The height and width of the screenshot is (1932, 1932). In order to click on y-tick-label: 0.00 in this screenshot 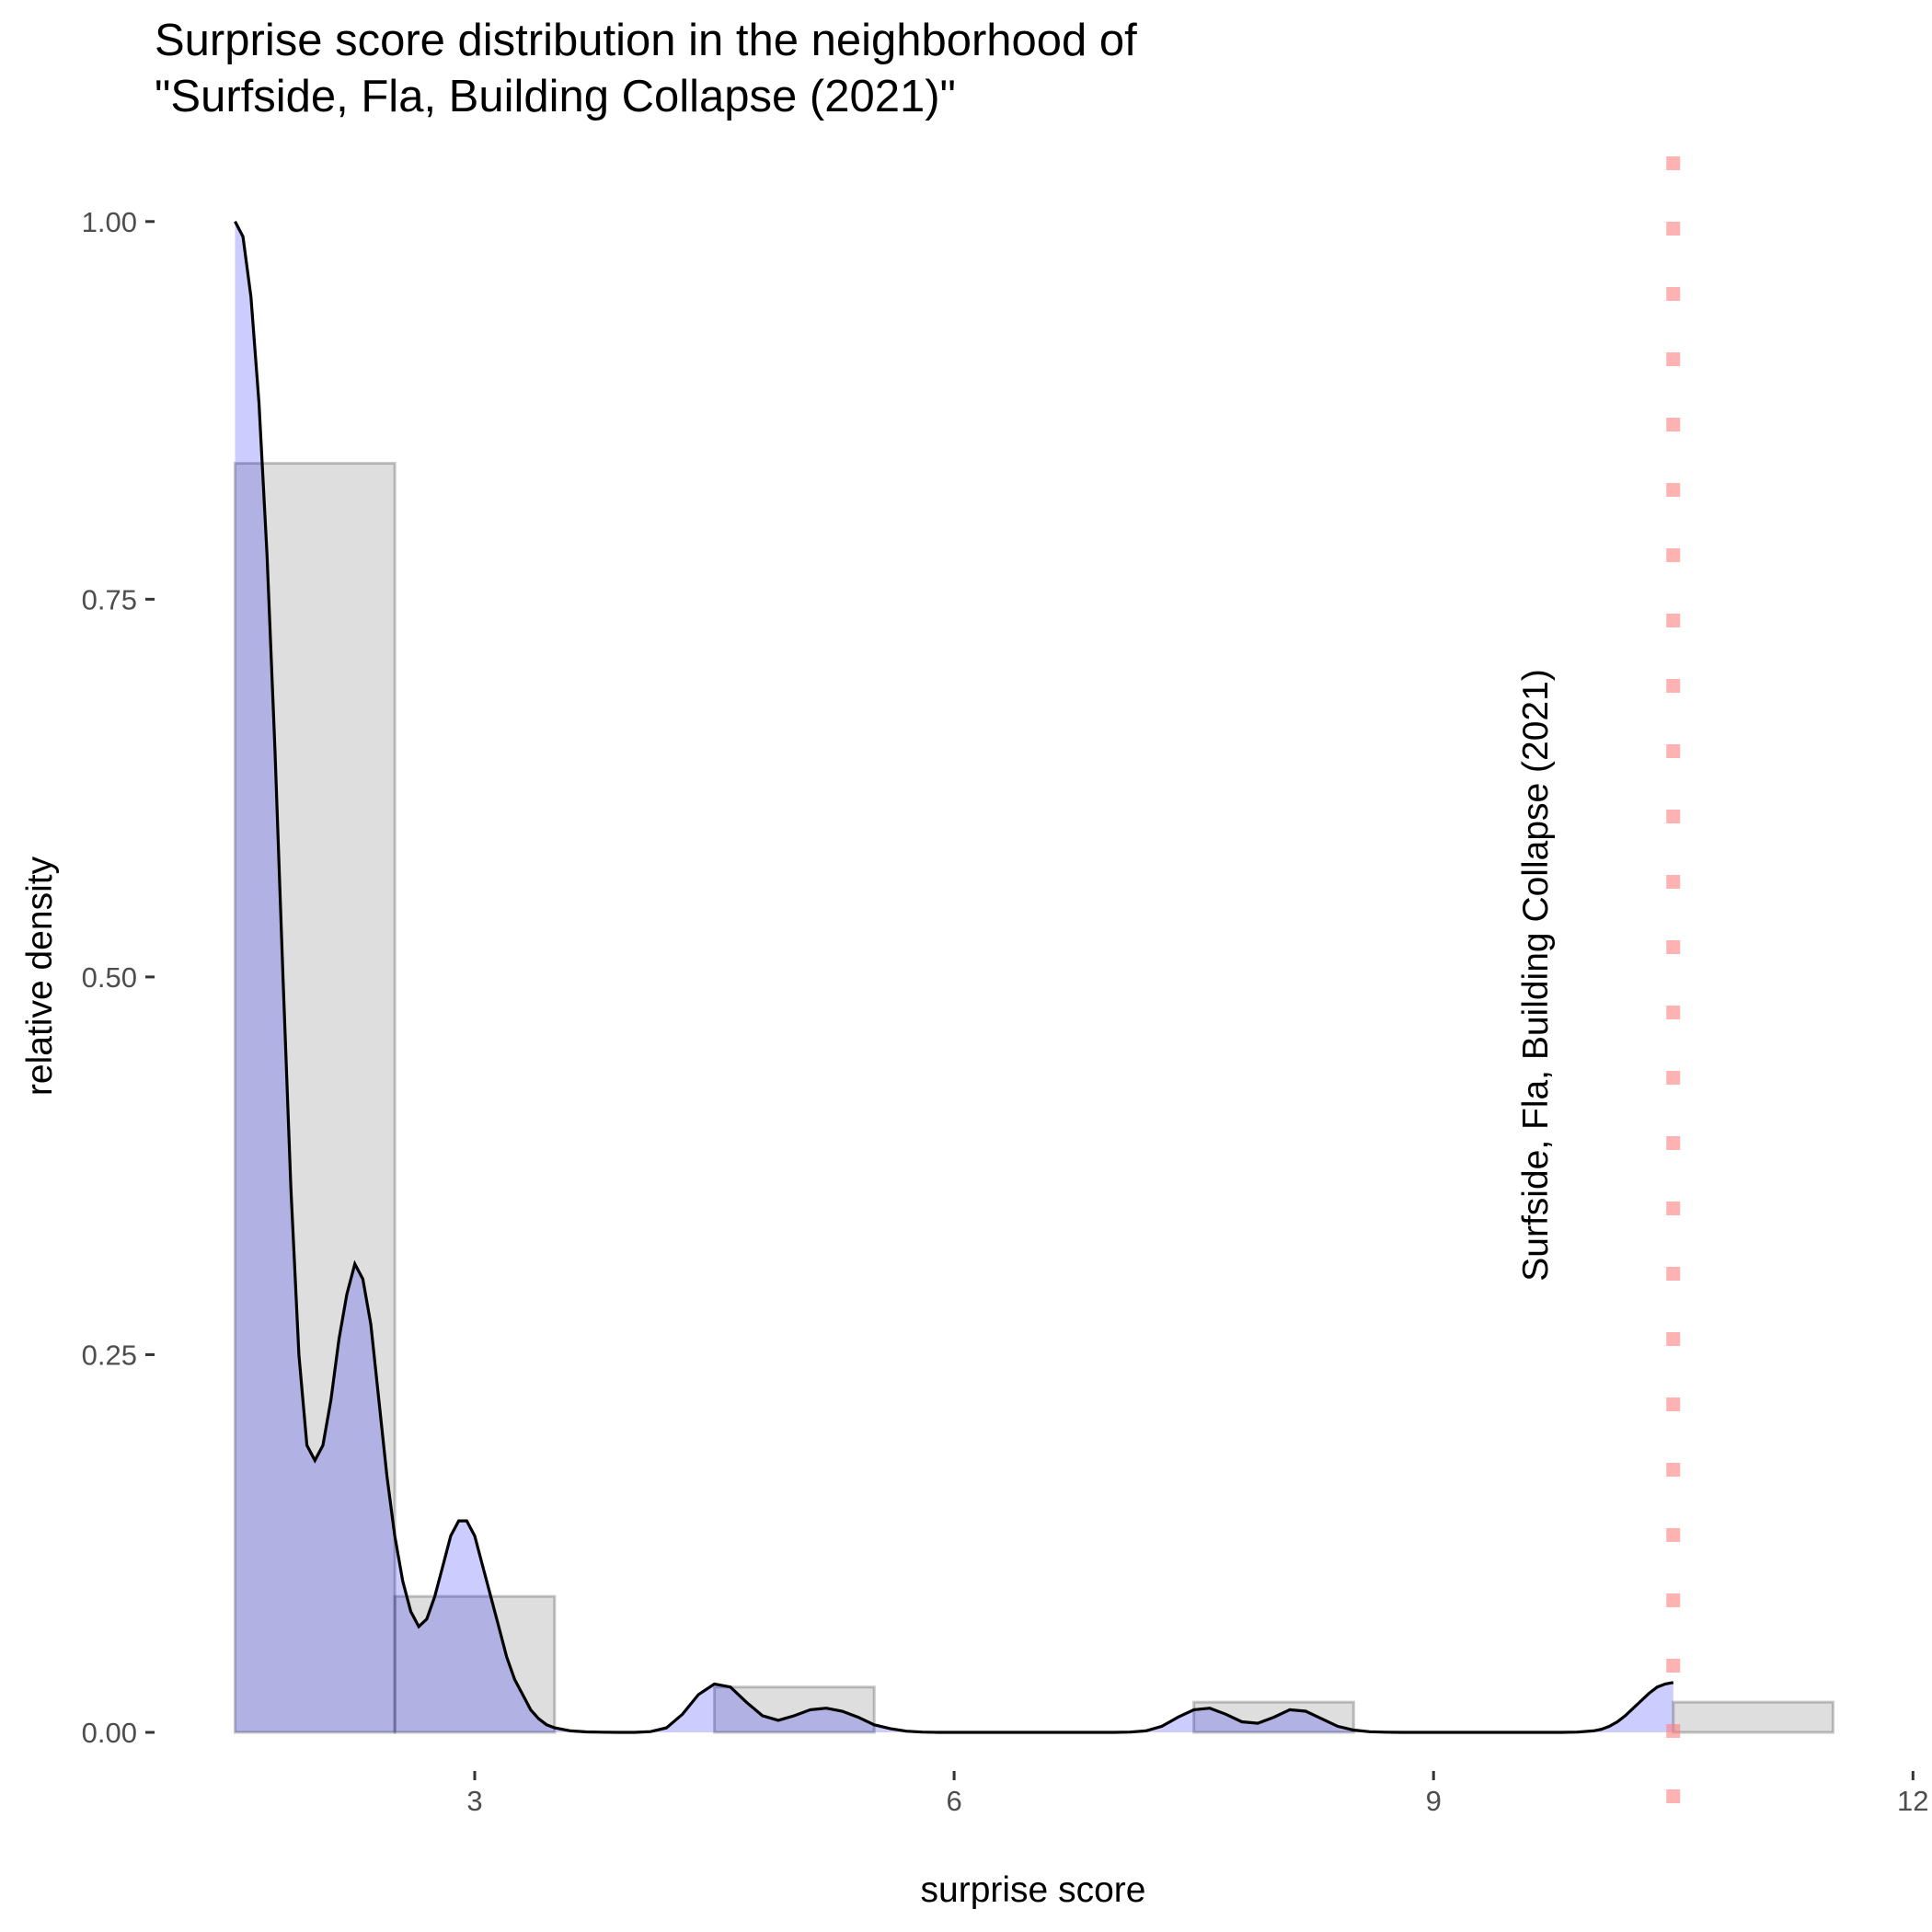, I will do `click(109, 1733)`.